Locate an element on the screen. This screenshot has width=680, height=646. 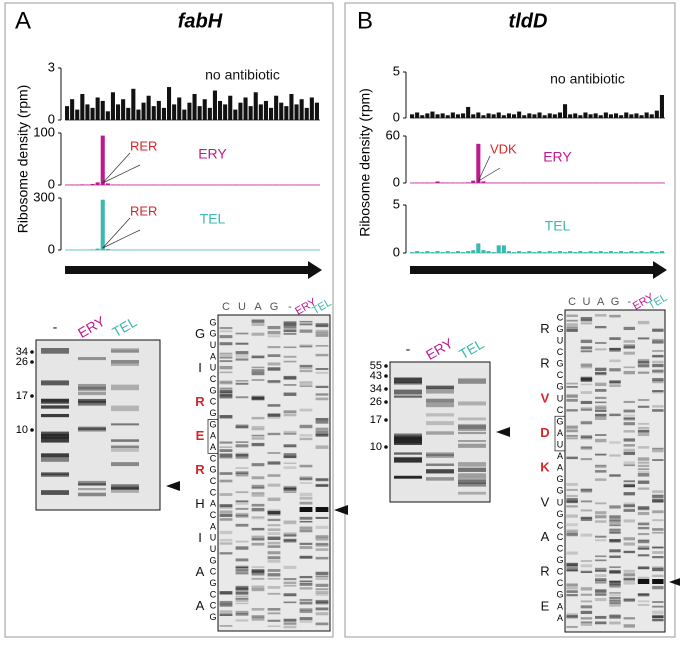
marker-label: 26 is located at coordinates (22, 362).